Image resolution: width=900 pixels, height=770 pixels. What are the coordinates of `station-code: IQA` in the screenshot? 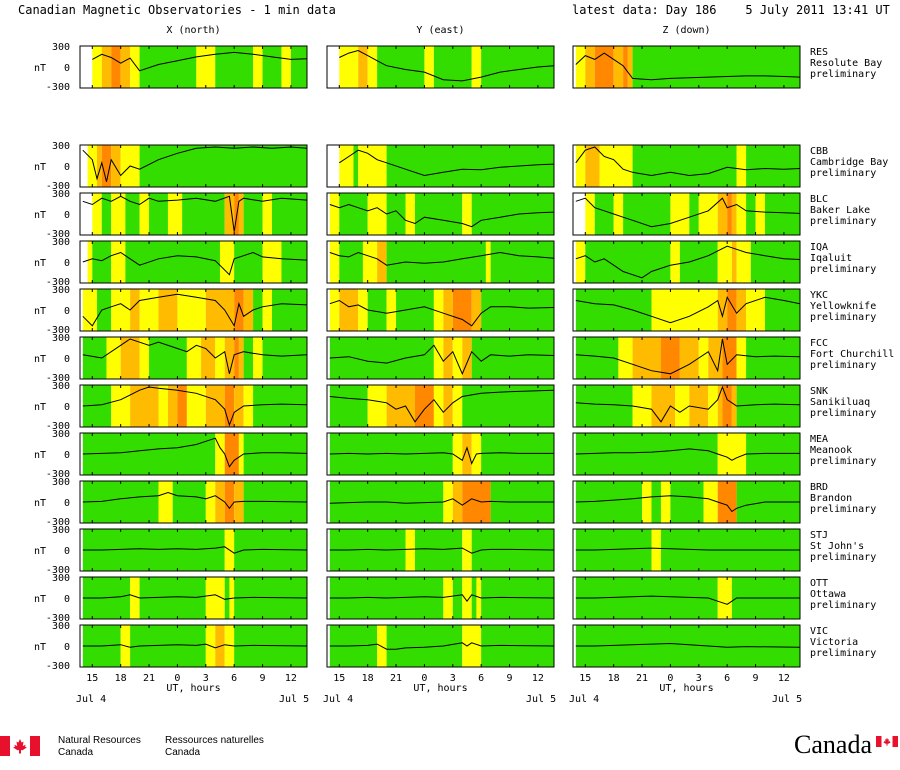 It's located at (819, 247).